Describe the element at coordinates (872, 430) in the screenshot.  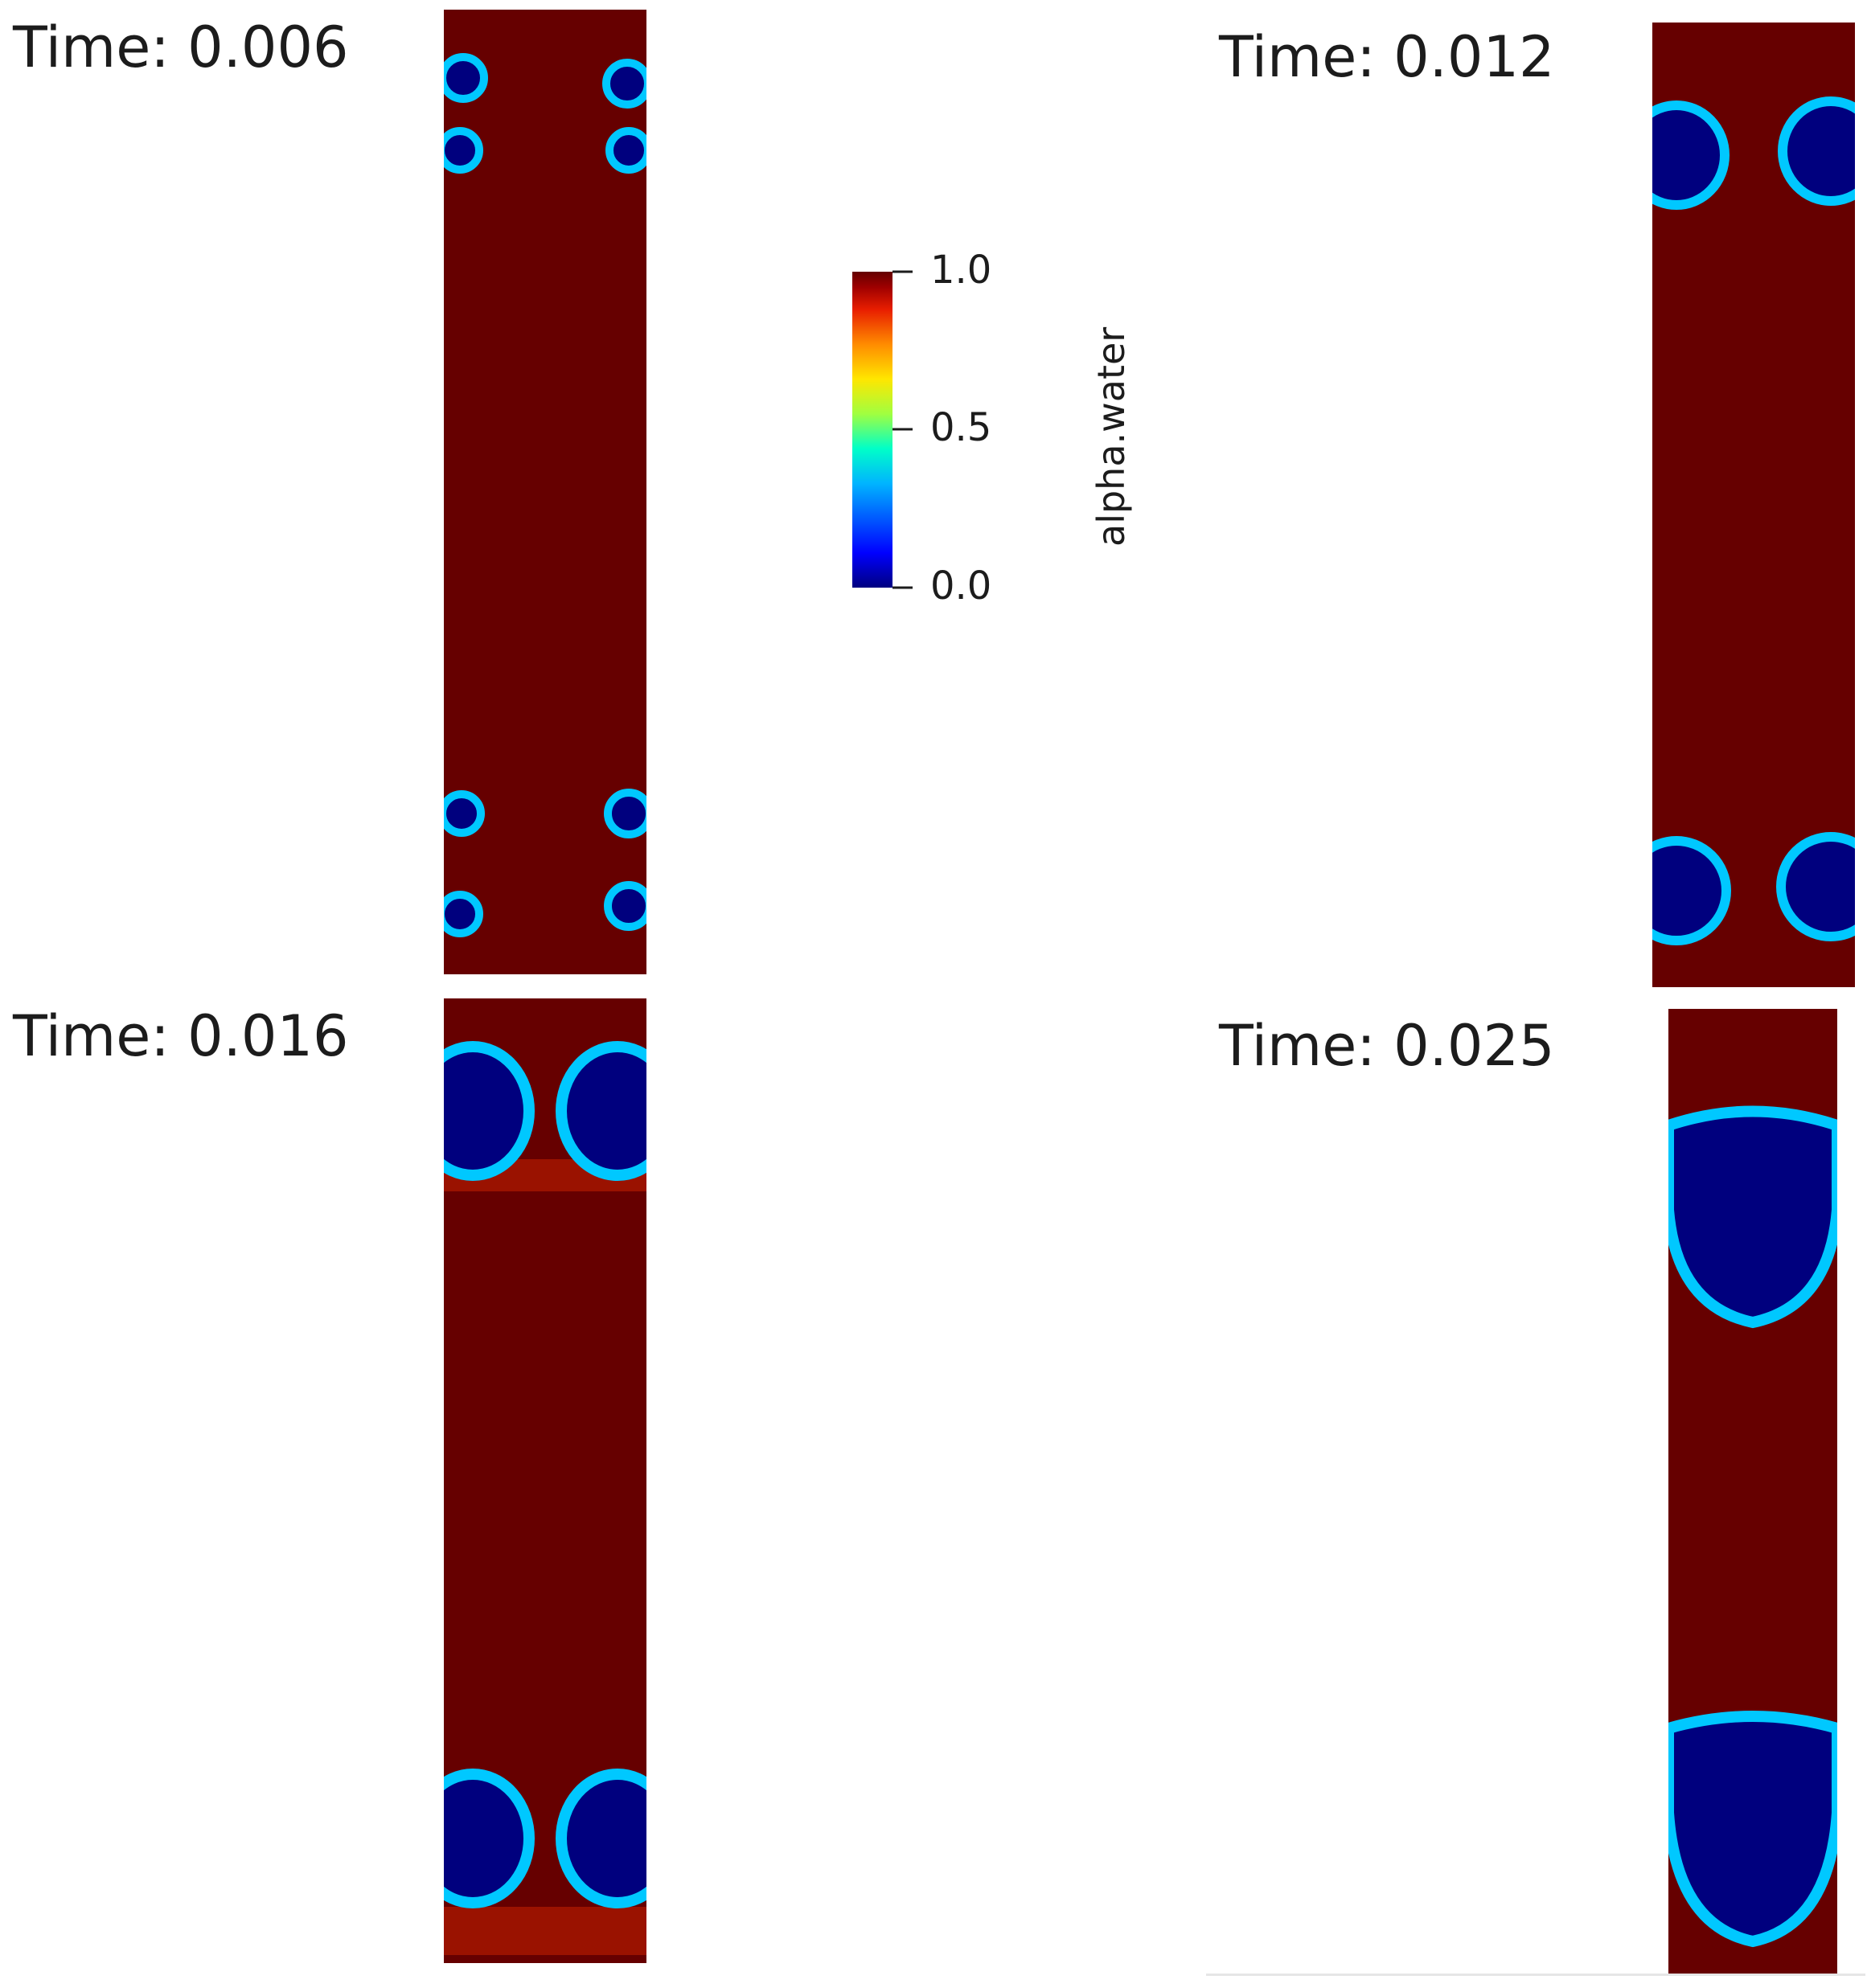
I see `colorbar-gradient` at that location.